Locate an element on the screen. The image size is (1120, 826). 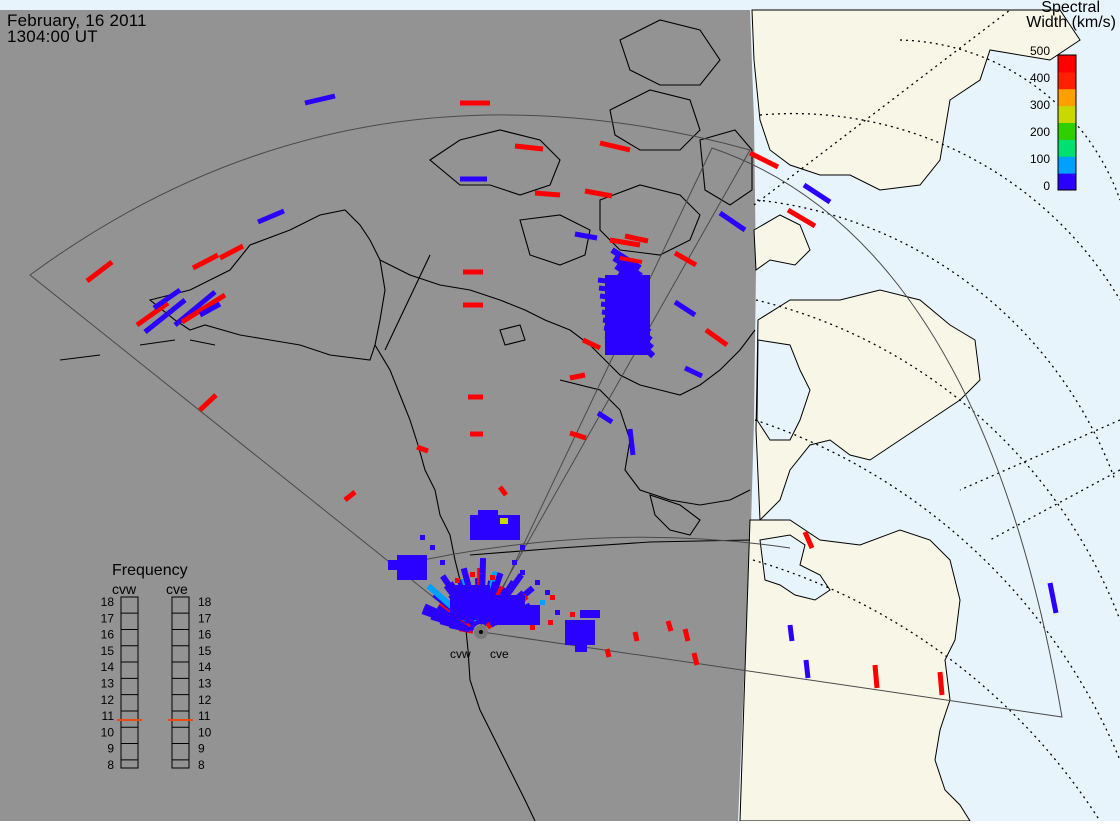
site-label-cvw: cvw is located at coordinates (460, 654).